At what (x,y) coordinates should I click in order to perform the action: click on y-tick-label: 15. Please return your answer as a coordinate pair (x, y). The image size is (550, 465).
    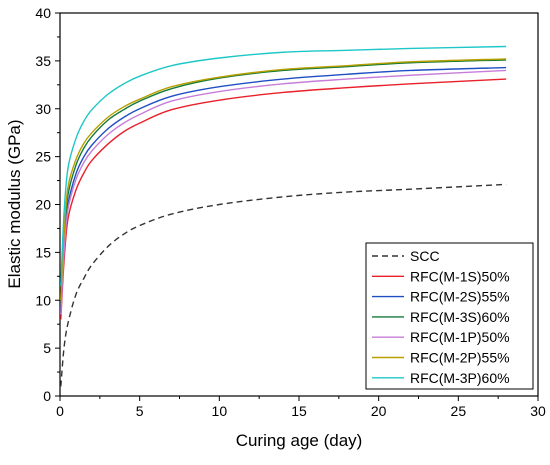
    Looking at the image, I should click on (43, 252).